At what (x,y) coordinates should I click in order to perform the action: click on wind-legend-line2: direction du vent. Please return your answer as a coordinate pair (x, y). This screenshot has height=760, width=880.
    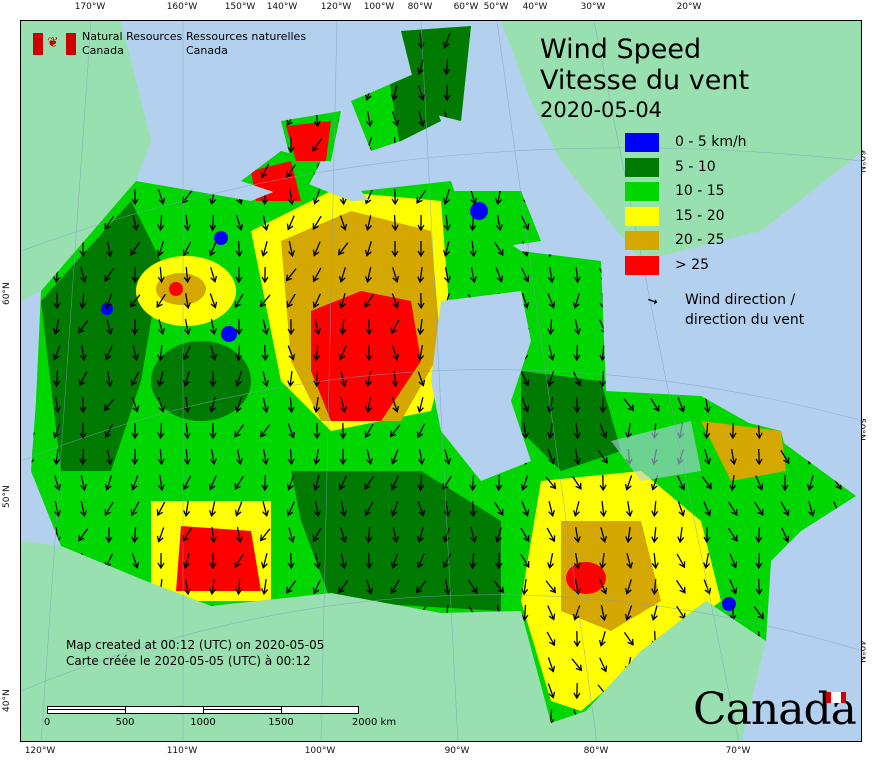
    Looking at the image, I should click on (745, 320).